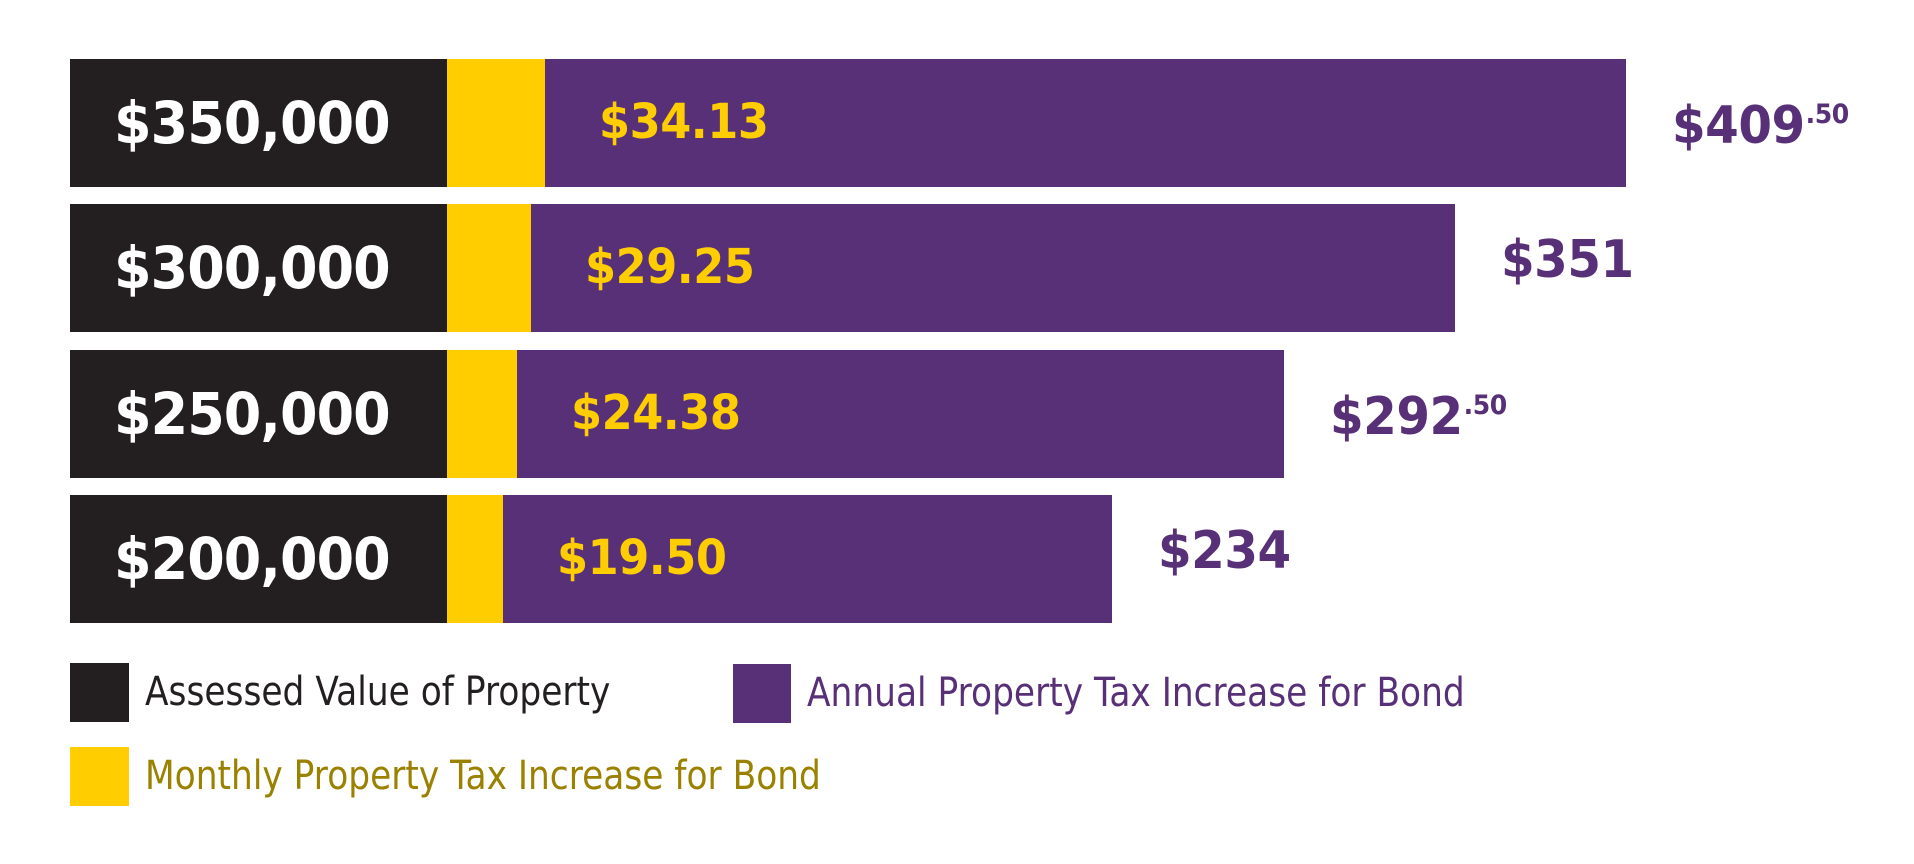 This screenshot has height=864, width=1914. What do you see at coordinates (1136, 693) in the screenshot?
I see `legend-label-annual: Annual Property Tax Increase for Bond` at bounding box center [1136, 693].